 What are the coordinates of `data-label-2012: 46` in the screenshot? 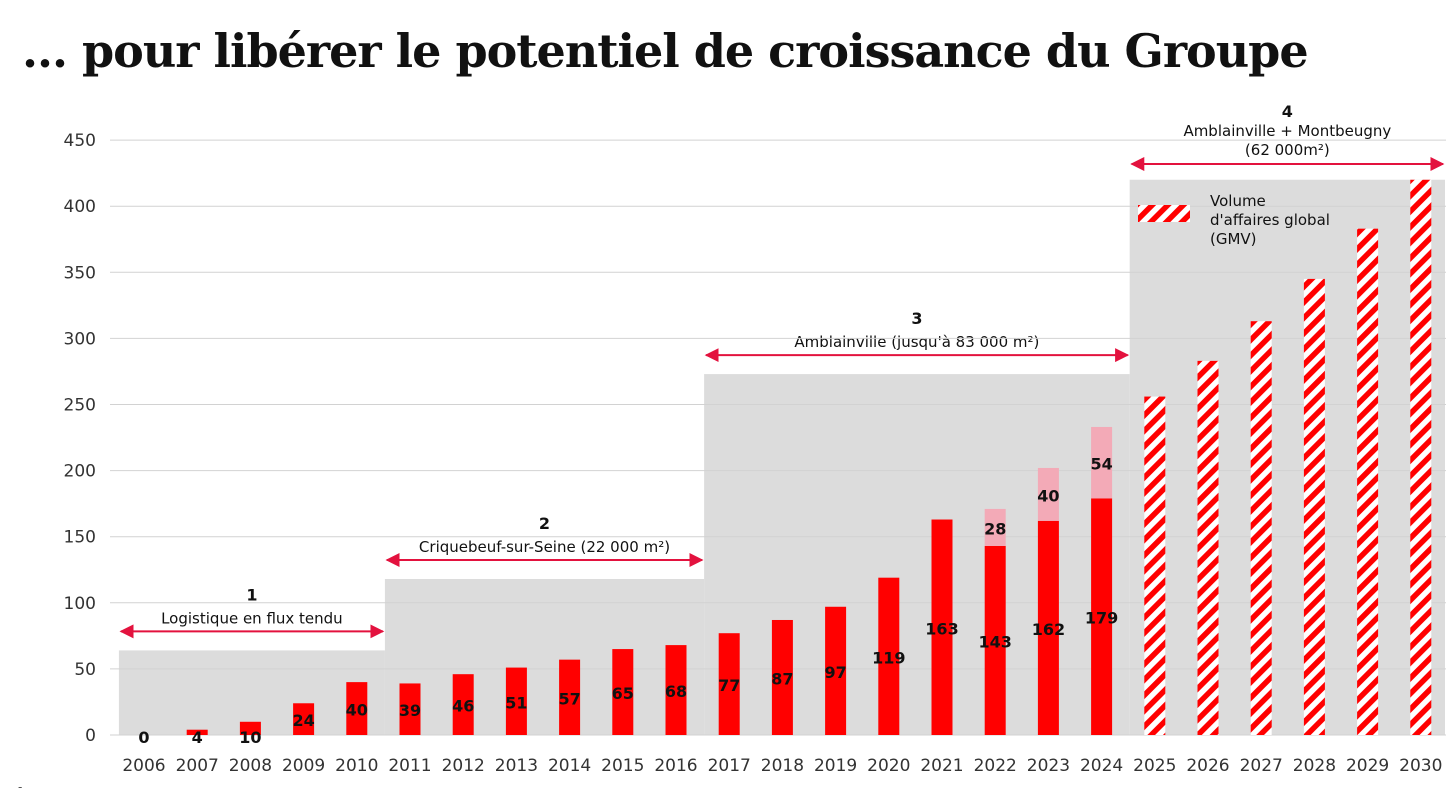 It's located at (463, 706).